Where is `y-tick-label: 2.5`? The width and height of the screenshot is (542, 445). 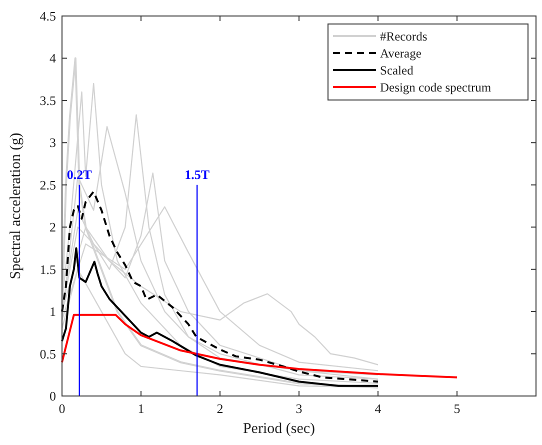 y-tick-label: 2.5 is located at coordinates (48, 184).